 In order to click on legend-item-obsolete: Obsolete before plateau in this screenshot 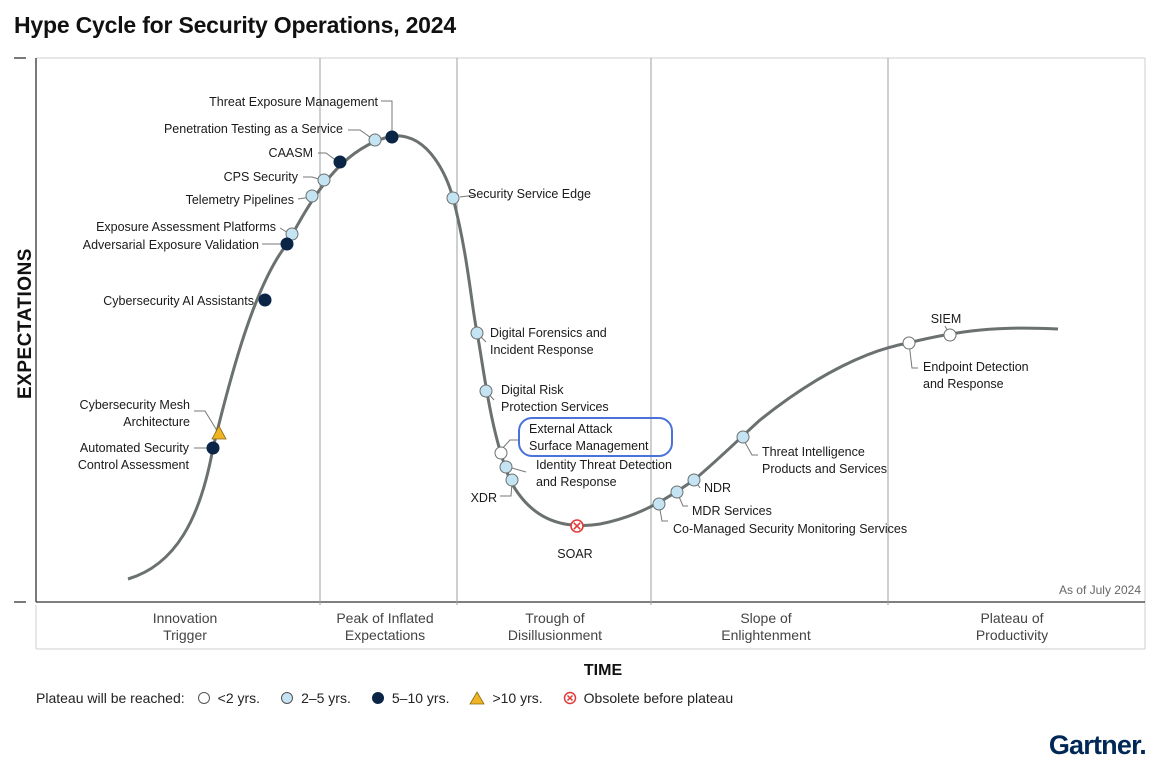, I will do `click(648, 698)`.